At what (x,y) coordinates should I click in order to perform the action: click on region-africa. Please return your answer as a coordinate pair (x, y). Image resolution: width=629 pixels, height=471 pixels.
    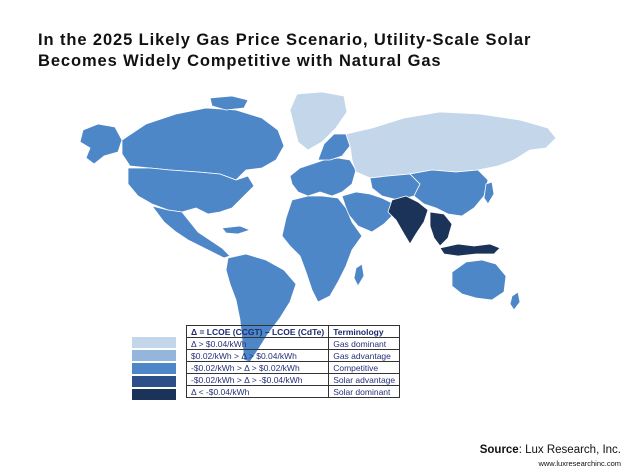
    Looking at the image, I should click on (322, 249).